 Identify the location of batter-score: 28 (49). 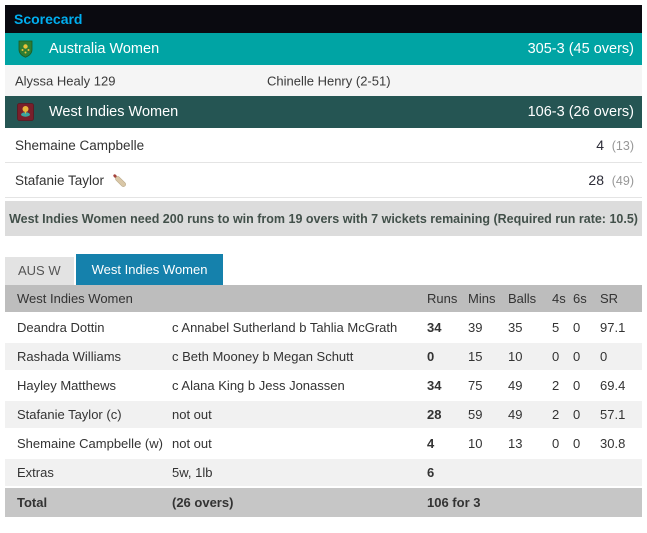
(611, 180).